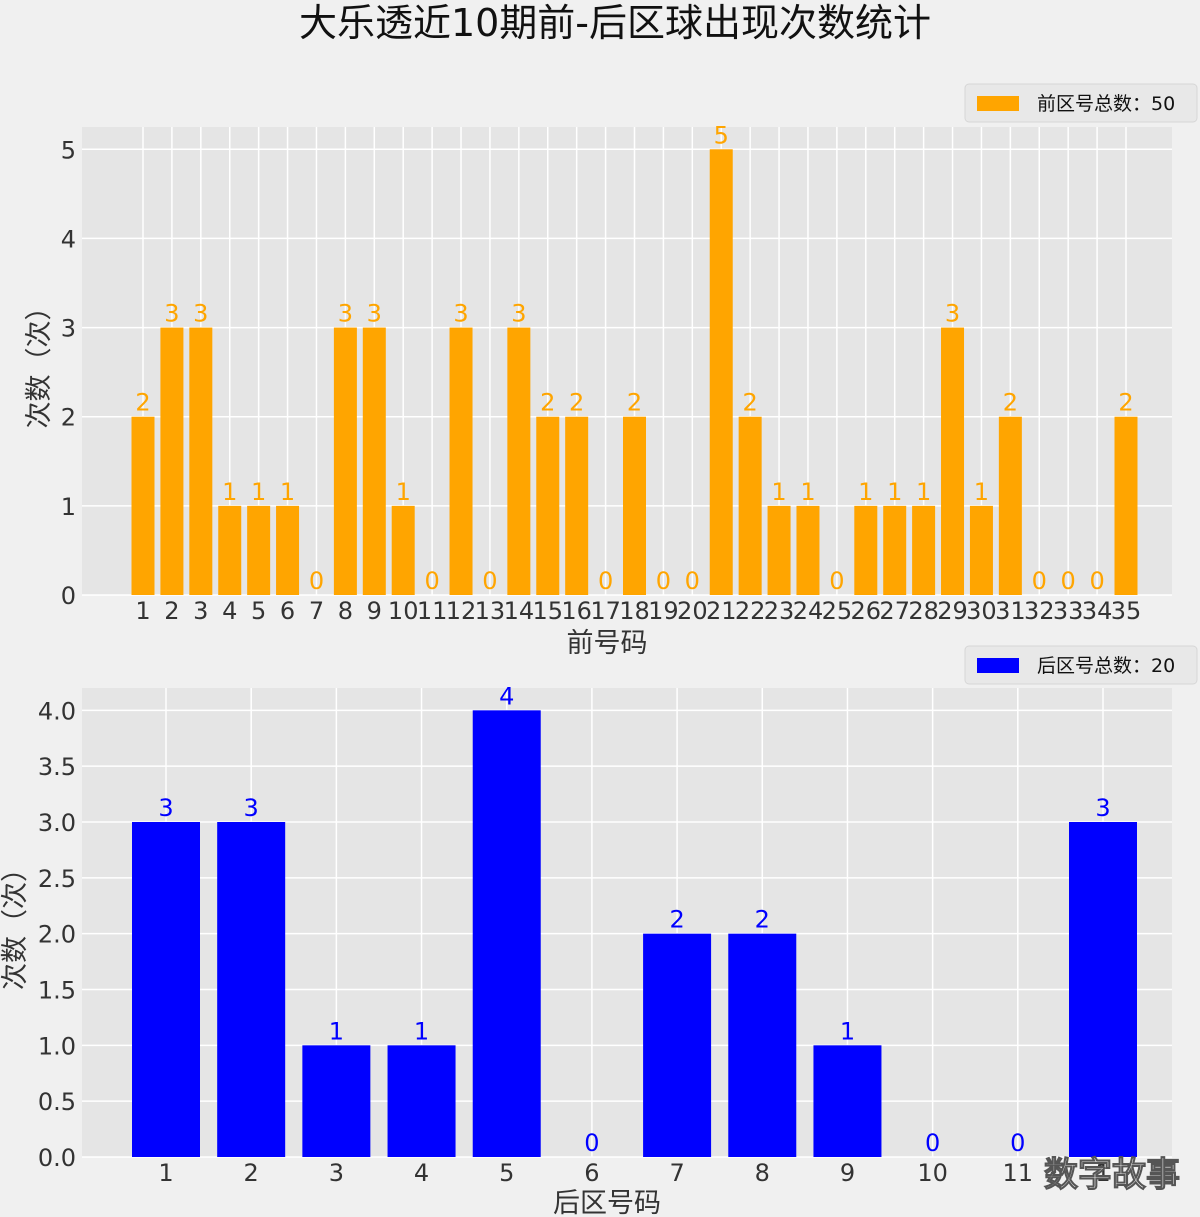 The width and height of the screenshot is (1200, 1217). What do you see at coordinates (894, 611) in the screenshot?
I see `x-tick-label: 27` at bounding box center [894, 611].